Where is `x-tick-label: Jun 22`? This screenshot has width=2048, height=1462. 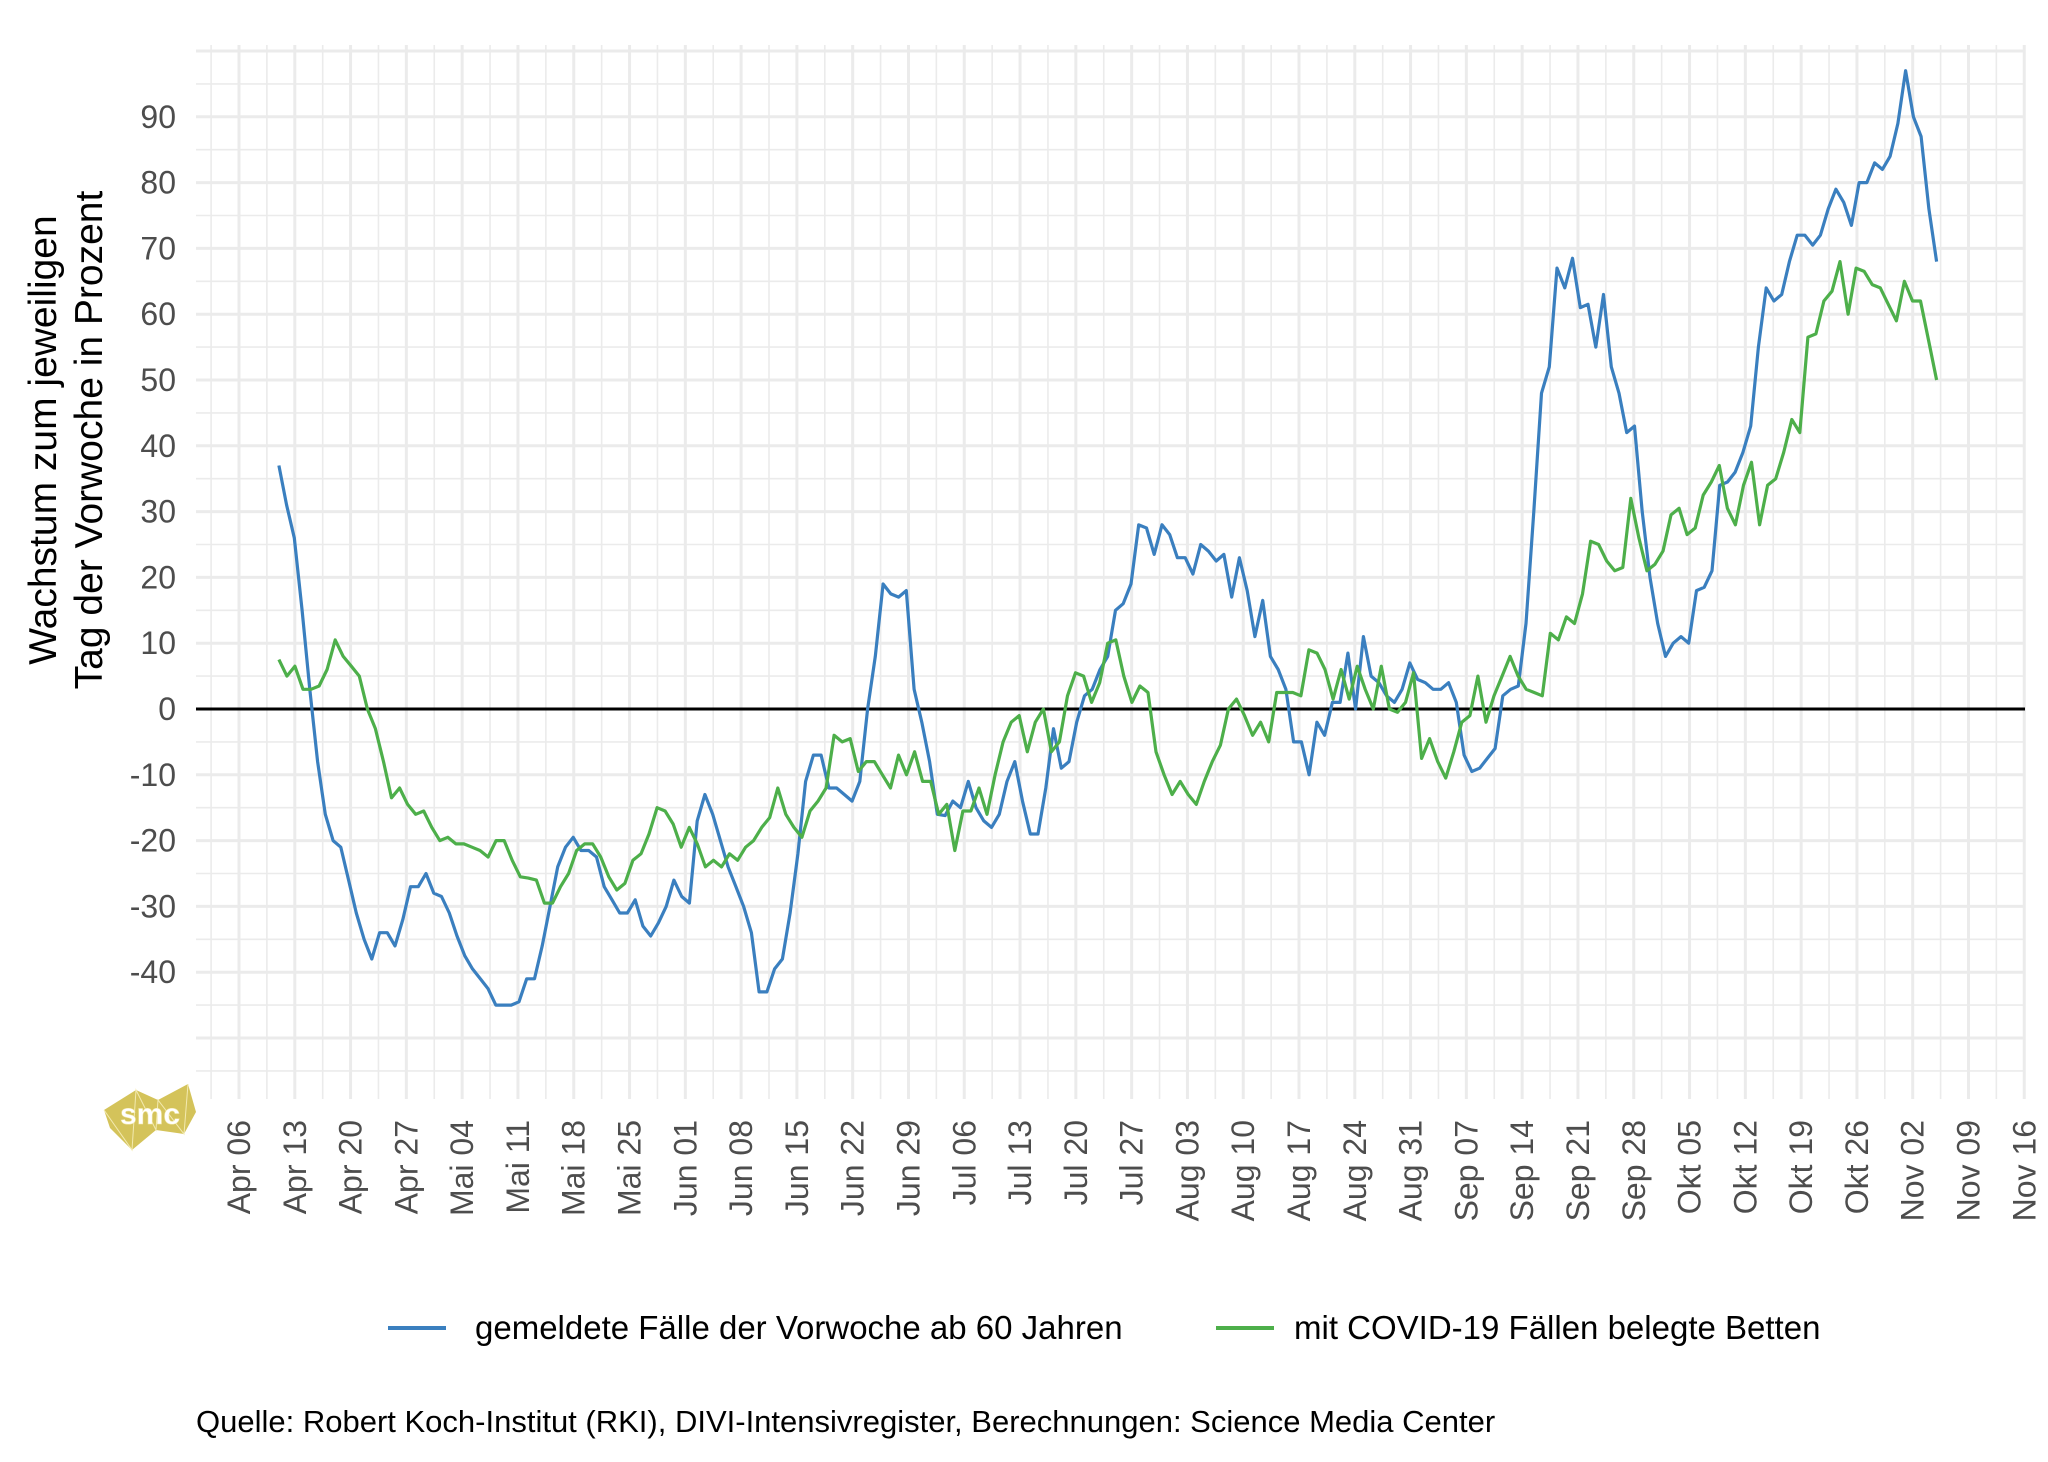 x-tick-label: Jun 22 is located at coordinates (853, 1168).